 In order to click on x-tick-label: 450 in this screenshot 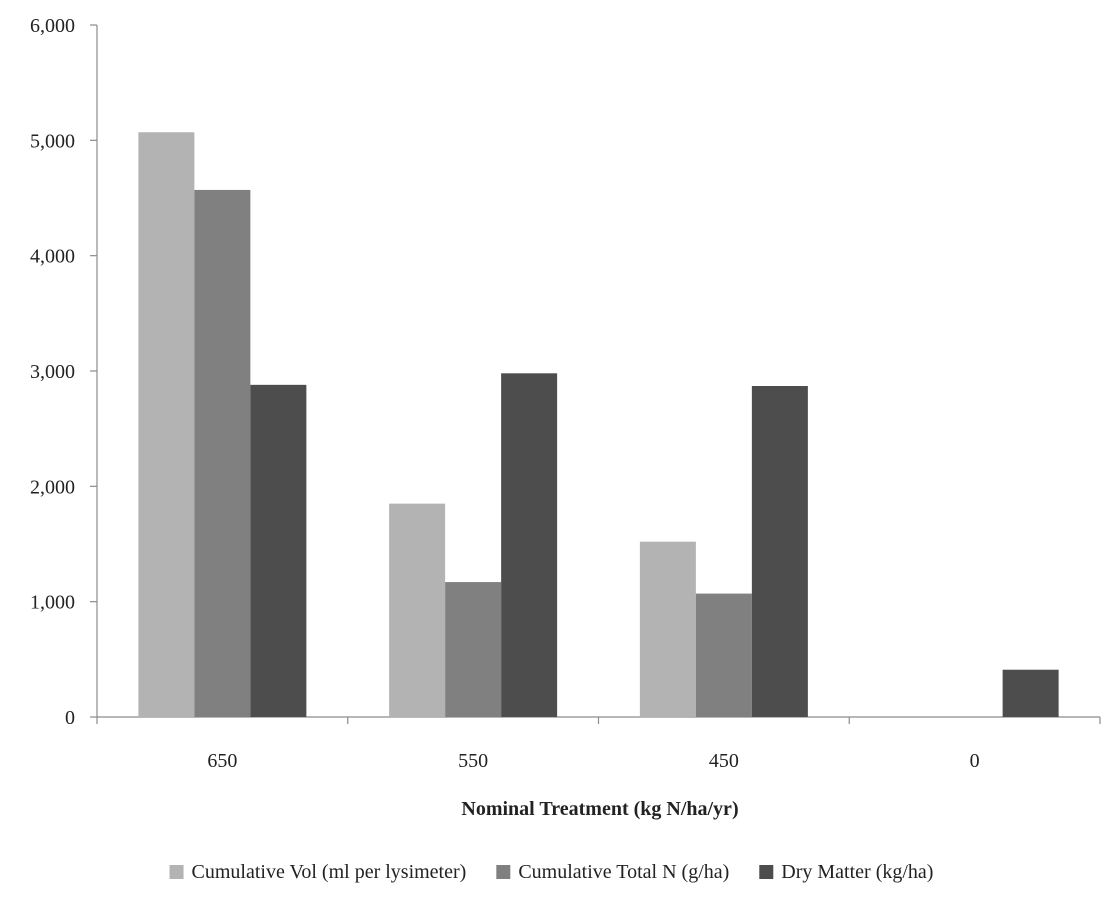, I will do `click(724, 761)`.